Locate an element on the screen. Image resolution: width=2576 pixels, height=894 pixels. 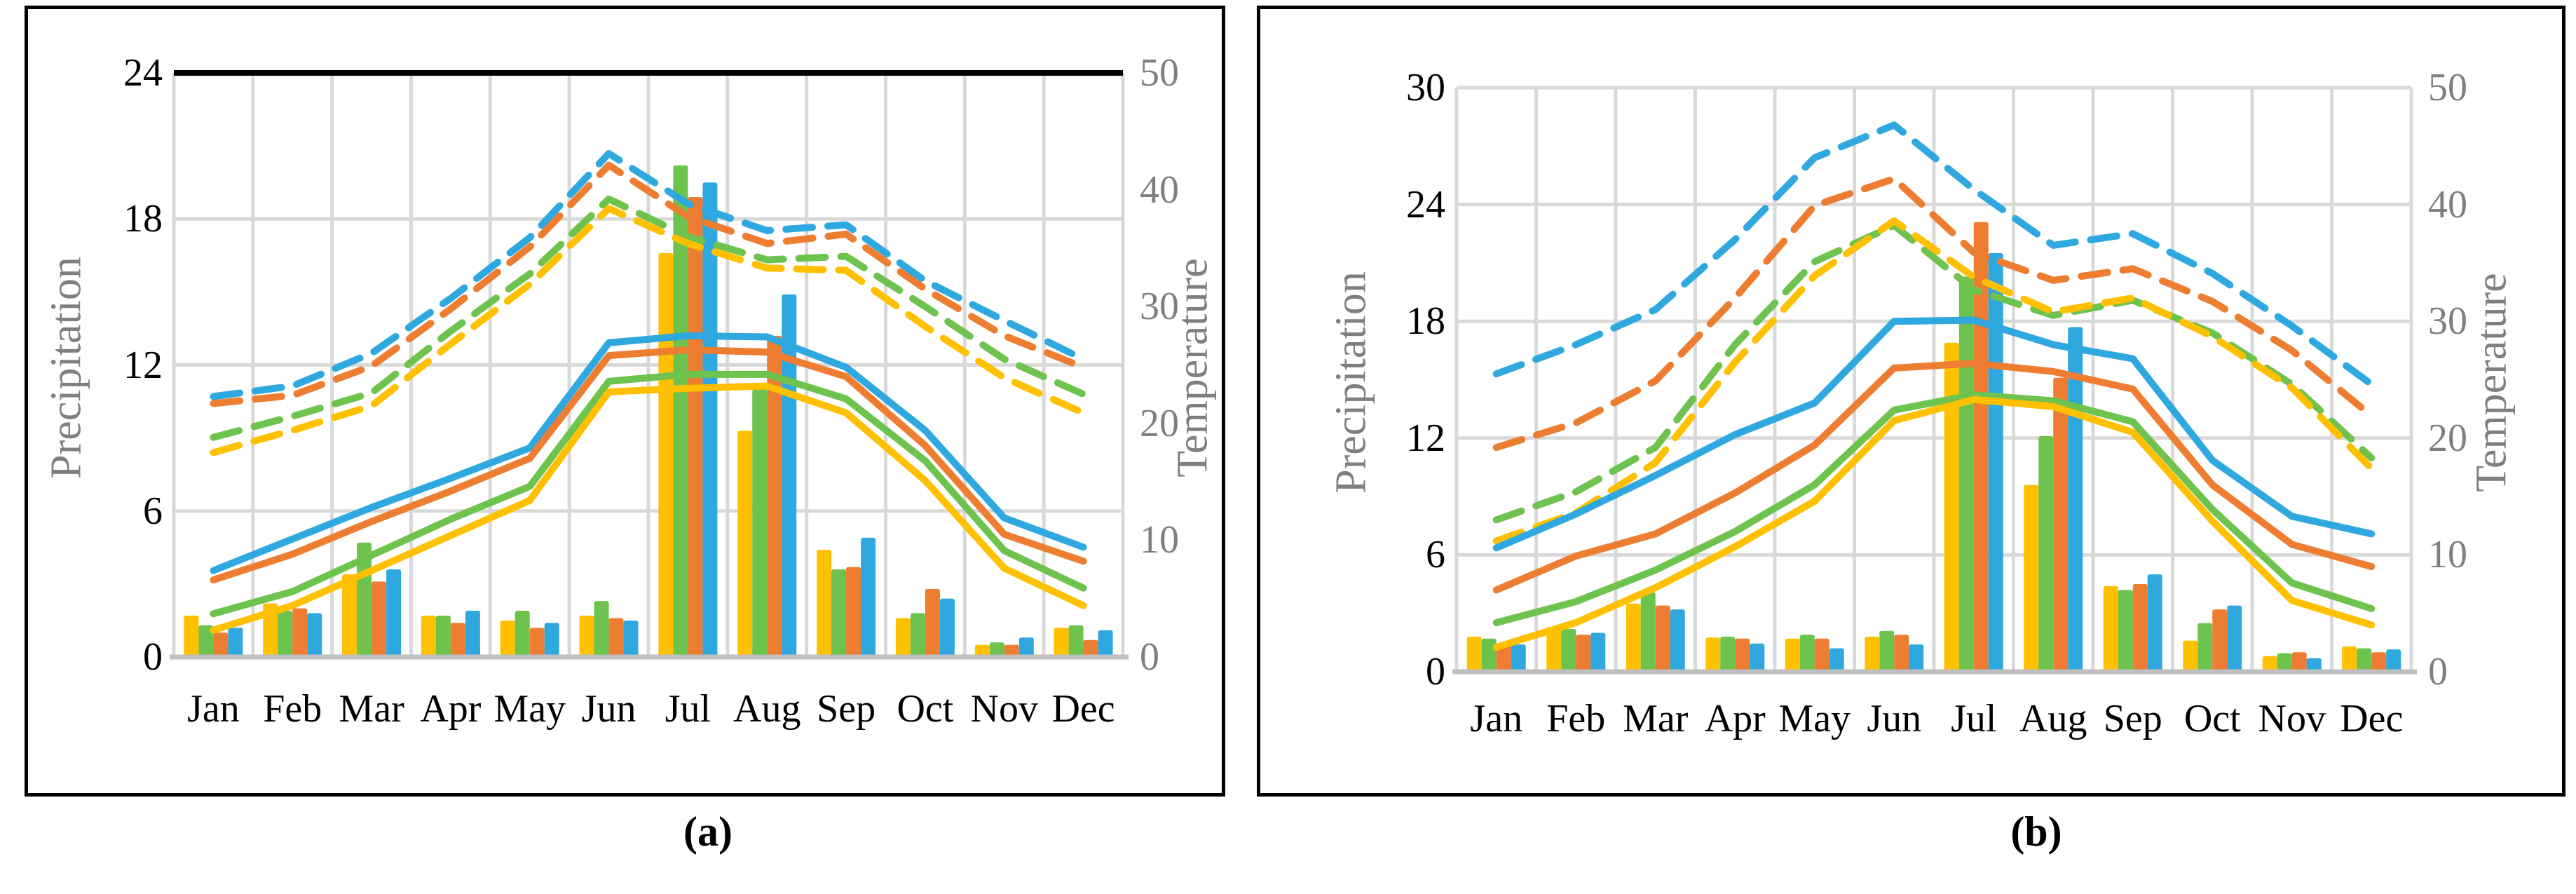
solid-line-temp-mean-green-a is located at coordinates (648, 494).